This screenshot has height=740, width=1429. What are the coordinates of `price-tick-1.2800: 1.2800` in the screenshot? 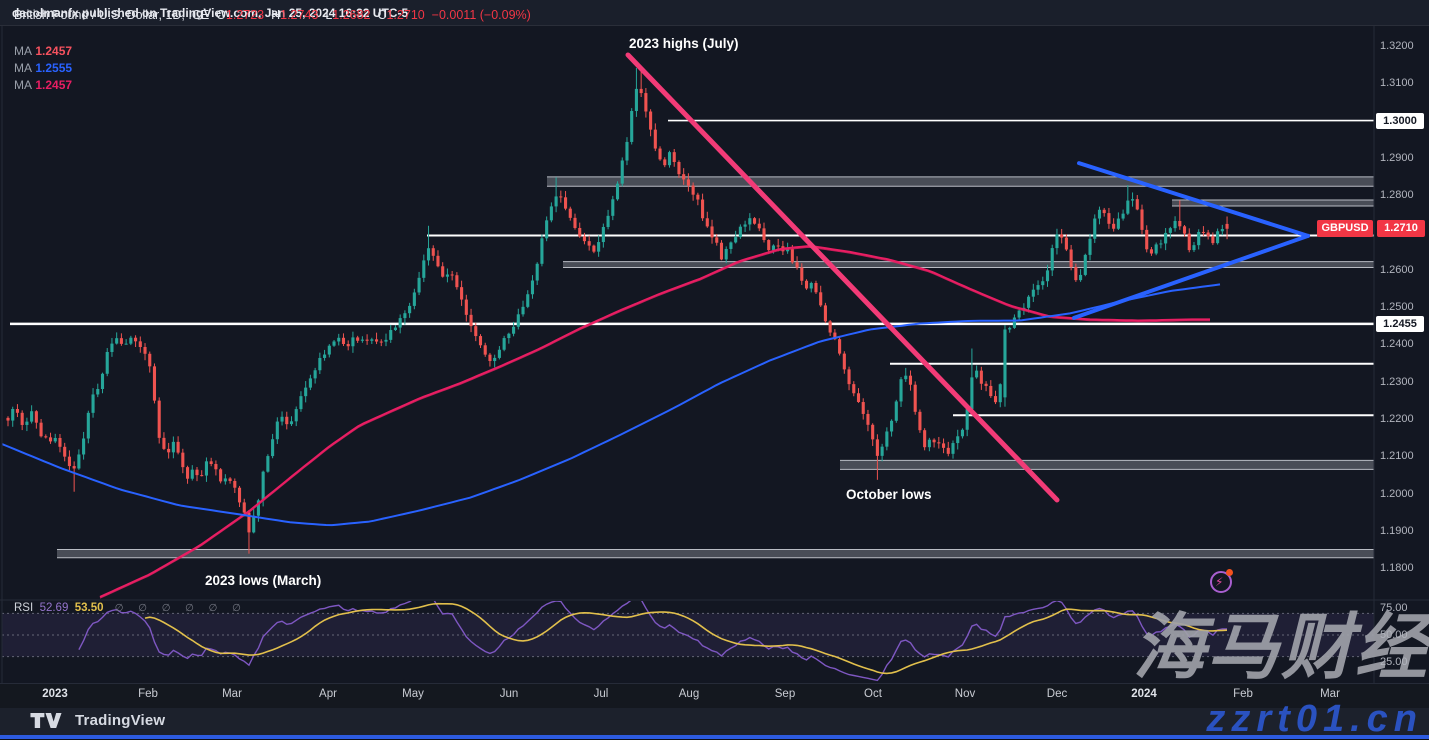 It's located at (1397, 195).